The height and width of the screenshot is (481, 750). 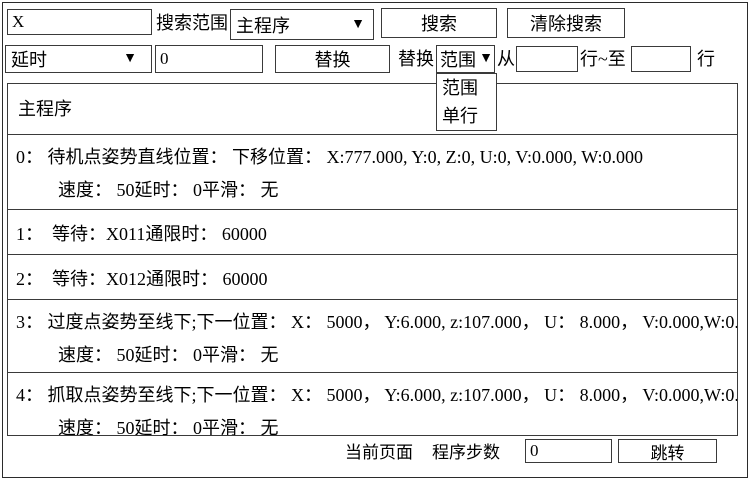 What do you see at coordinates (416, 59) in the screenshot?
I see `replace-mode-label: 替换` at bounding box center [416, 59].